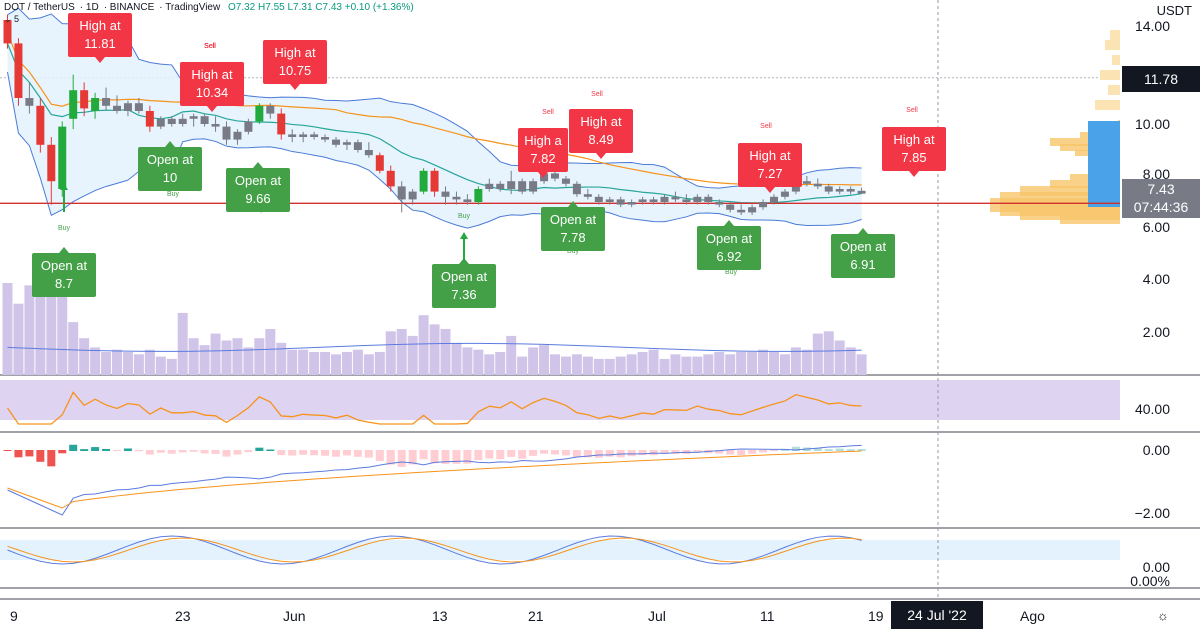 The width and height of the screenshot is (1200, 630). Describe the element at coordinates (39, 7) in the screenshot. I see `symbol-label: DOT / TetherUS` at that location.